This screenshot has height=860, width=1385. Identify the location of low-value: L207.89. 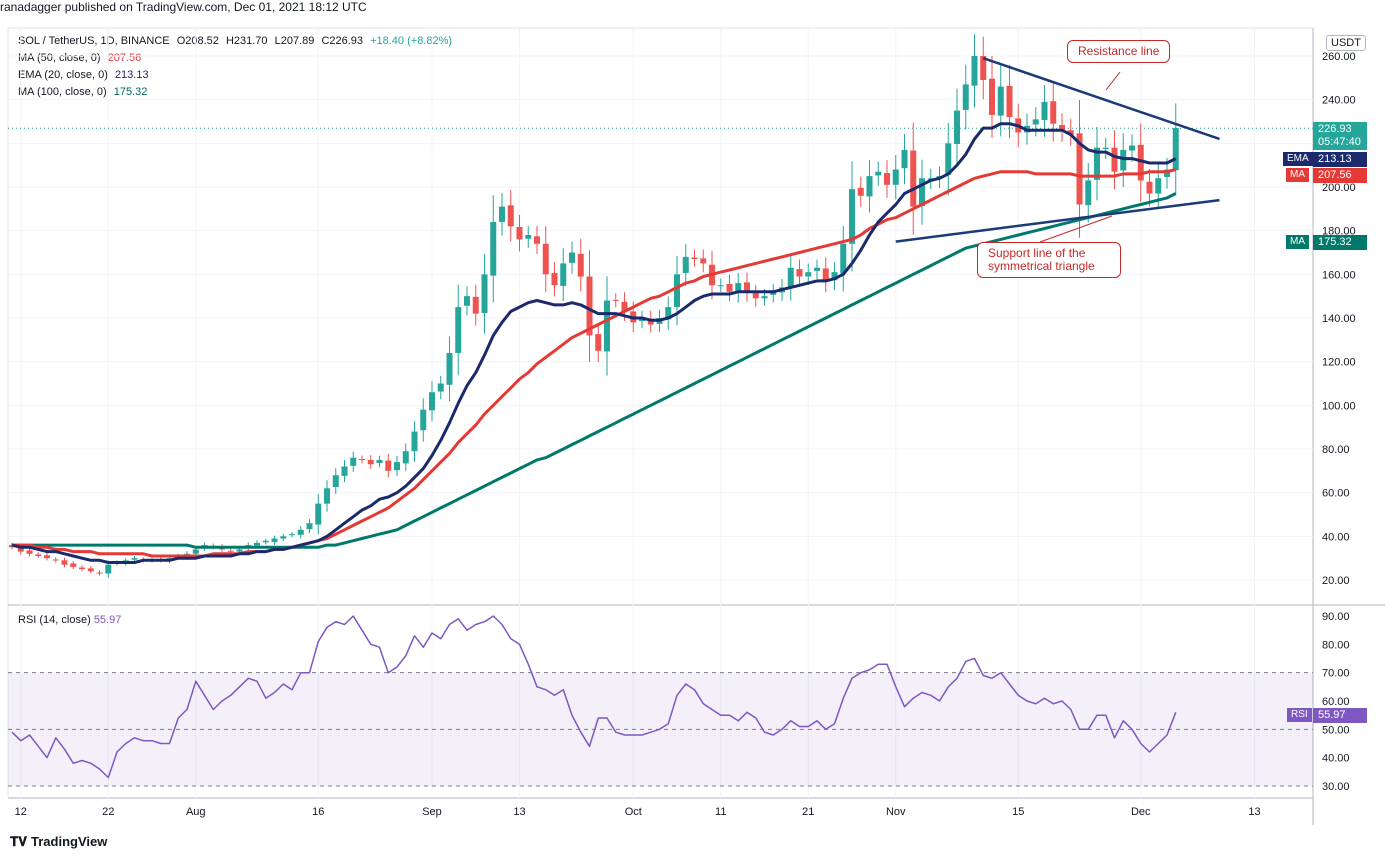
(294, 41).